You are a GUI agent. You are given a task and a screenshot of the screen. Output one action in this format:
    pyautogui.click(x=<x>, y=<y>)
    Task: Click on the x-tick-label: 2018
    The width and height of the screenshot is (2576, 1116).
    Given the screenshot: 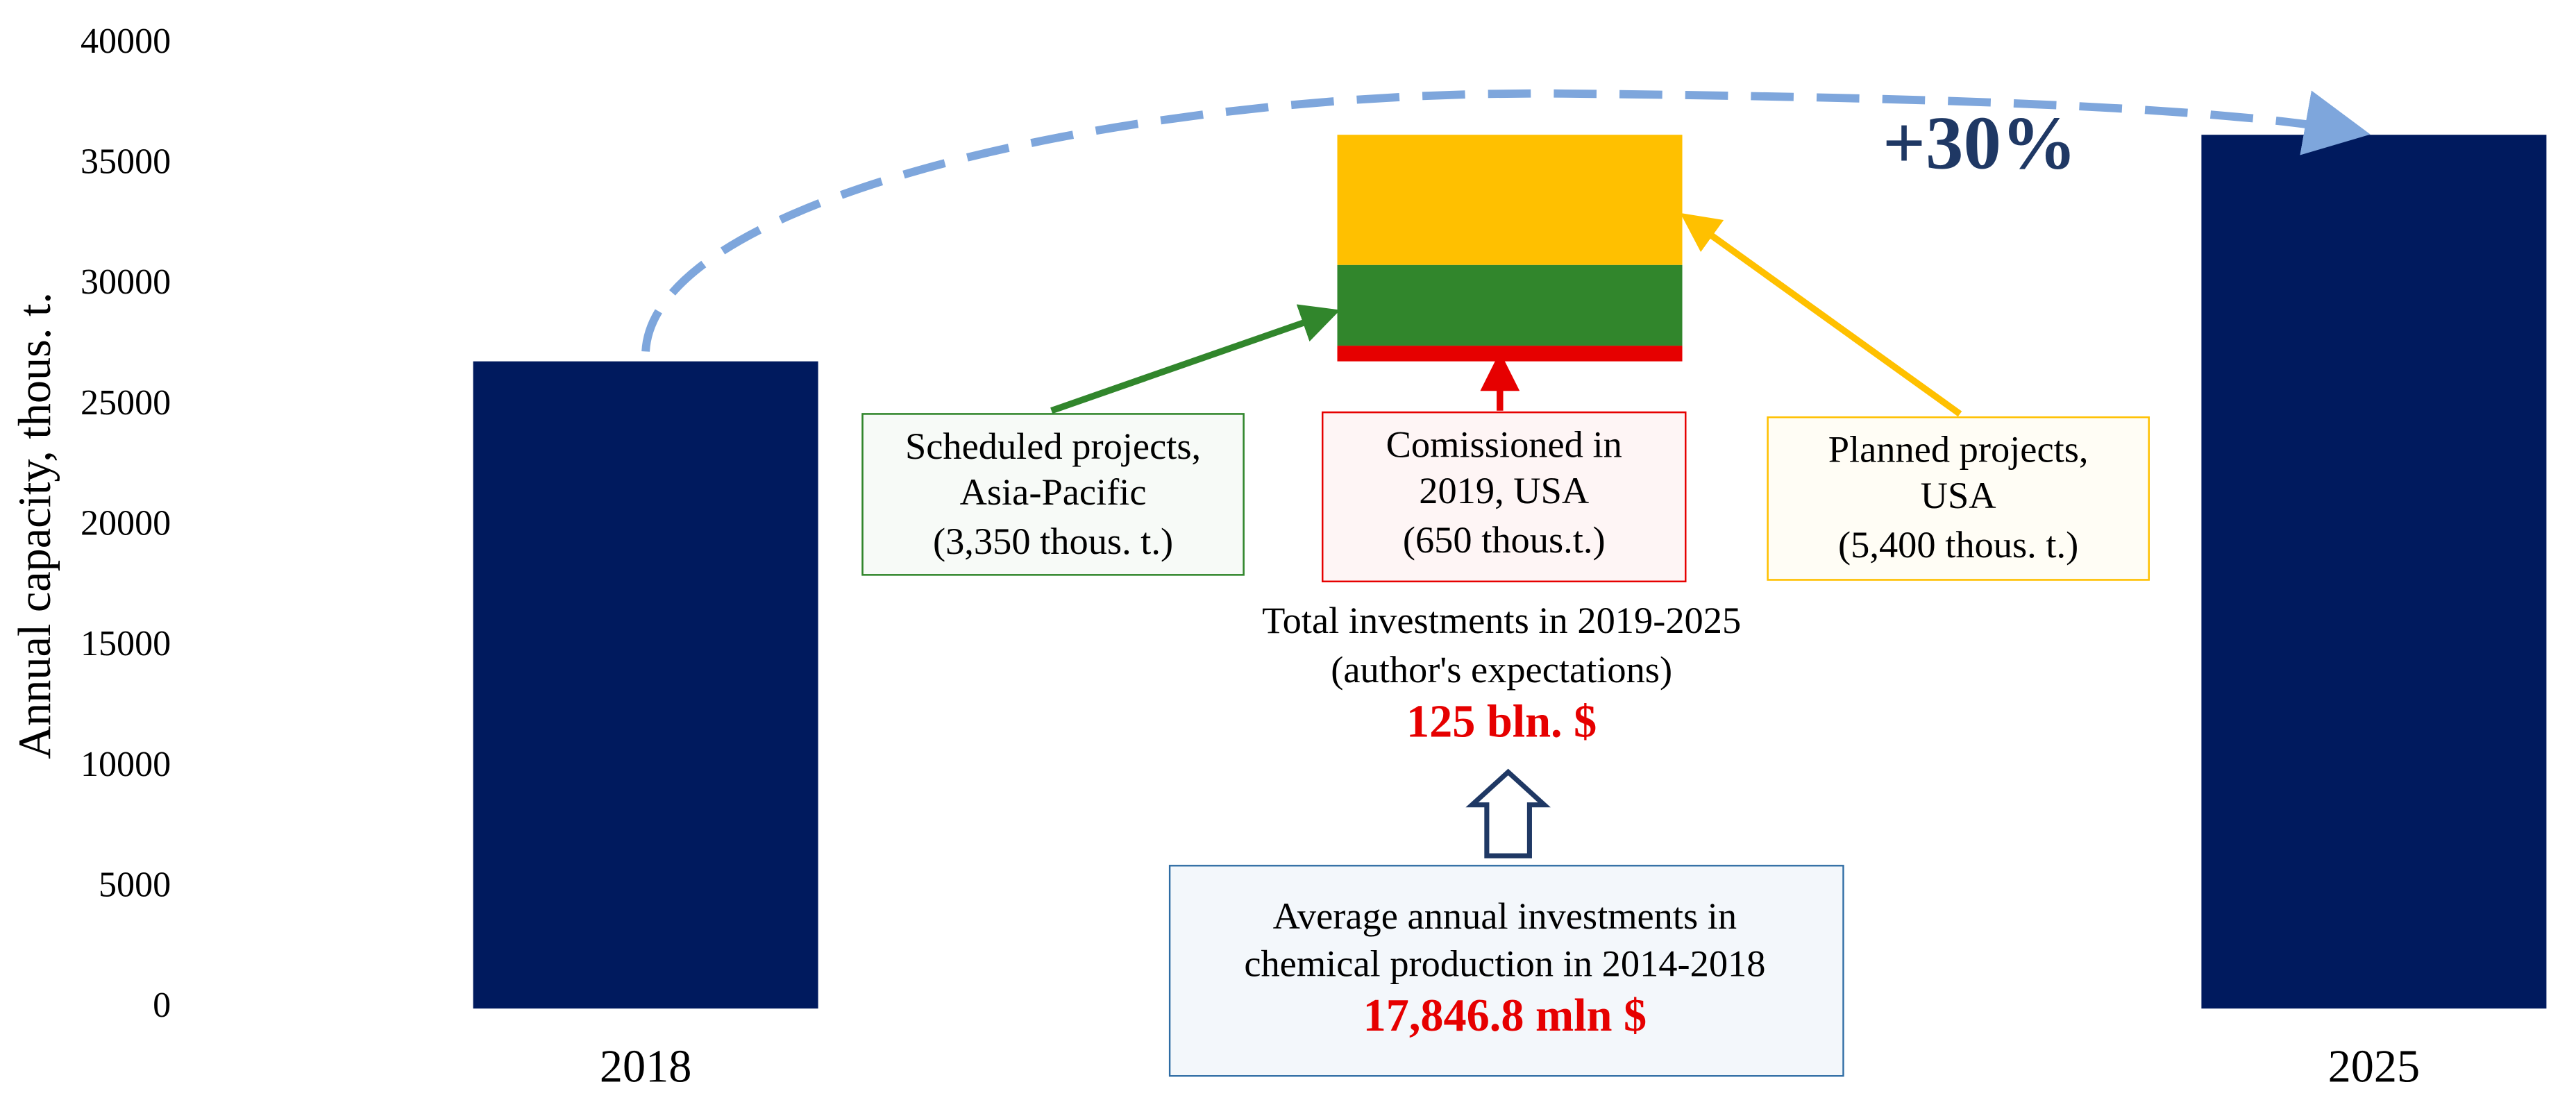 What is the action you would take?
    pyautogui.click(x=645, y=1066)
    